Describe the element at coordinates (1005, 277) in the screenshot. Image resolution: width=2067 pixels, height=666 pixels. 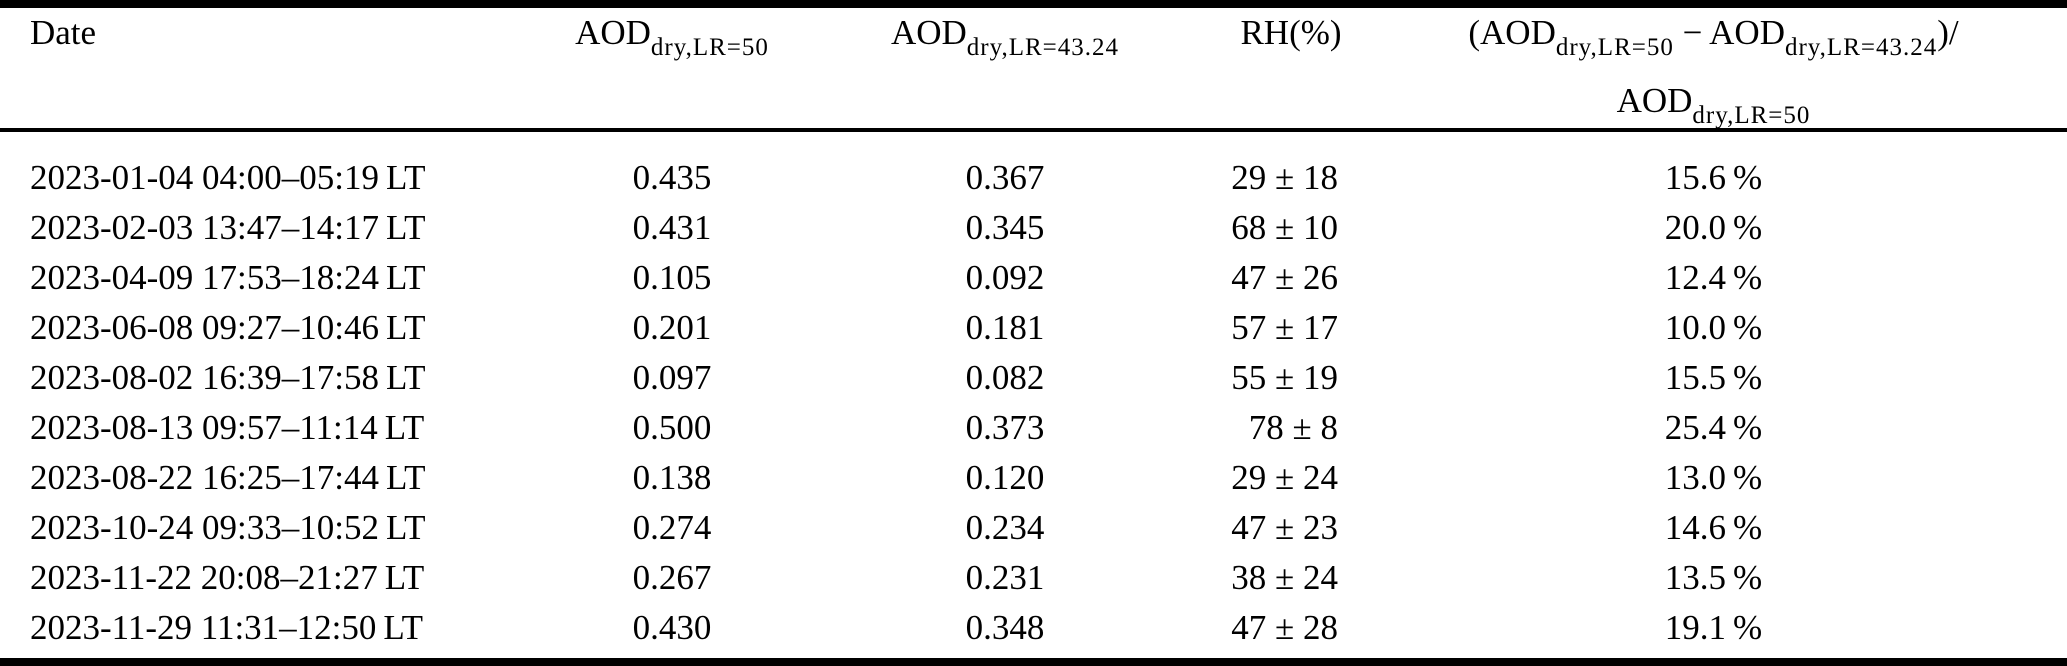
I see `cell-aod-lr4324: 0.092` at that location.